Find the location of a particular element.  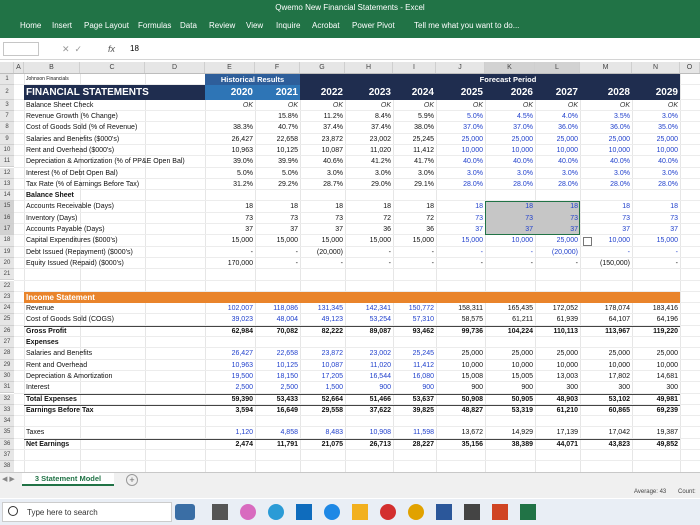

row-number: 27 is located at coordinates (7, 343).